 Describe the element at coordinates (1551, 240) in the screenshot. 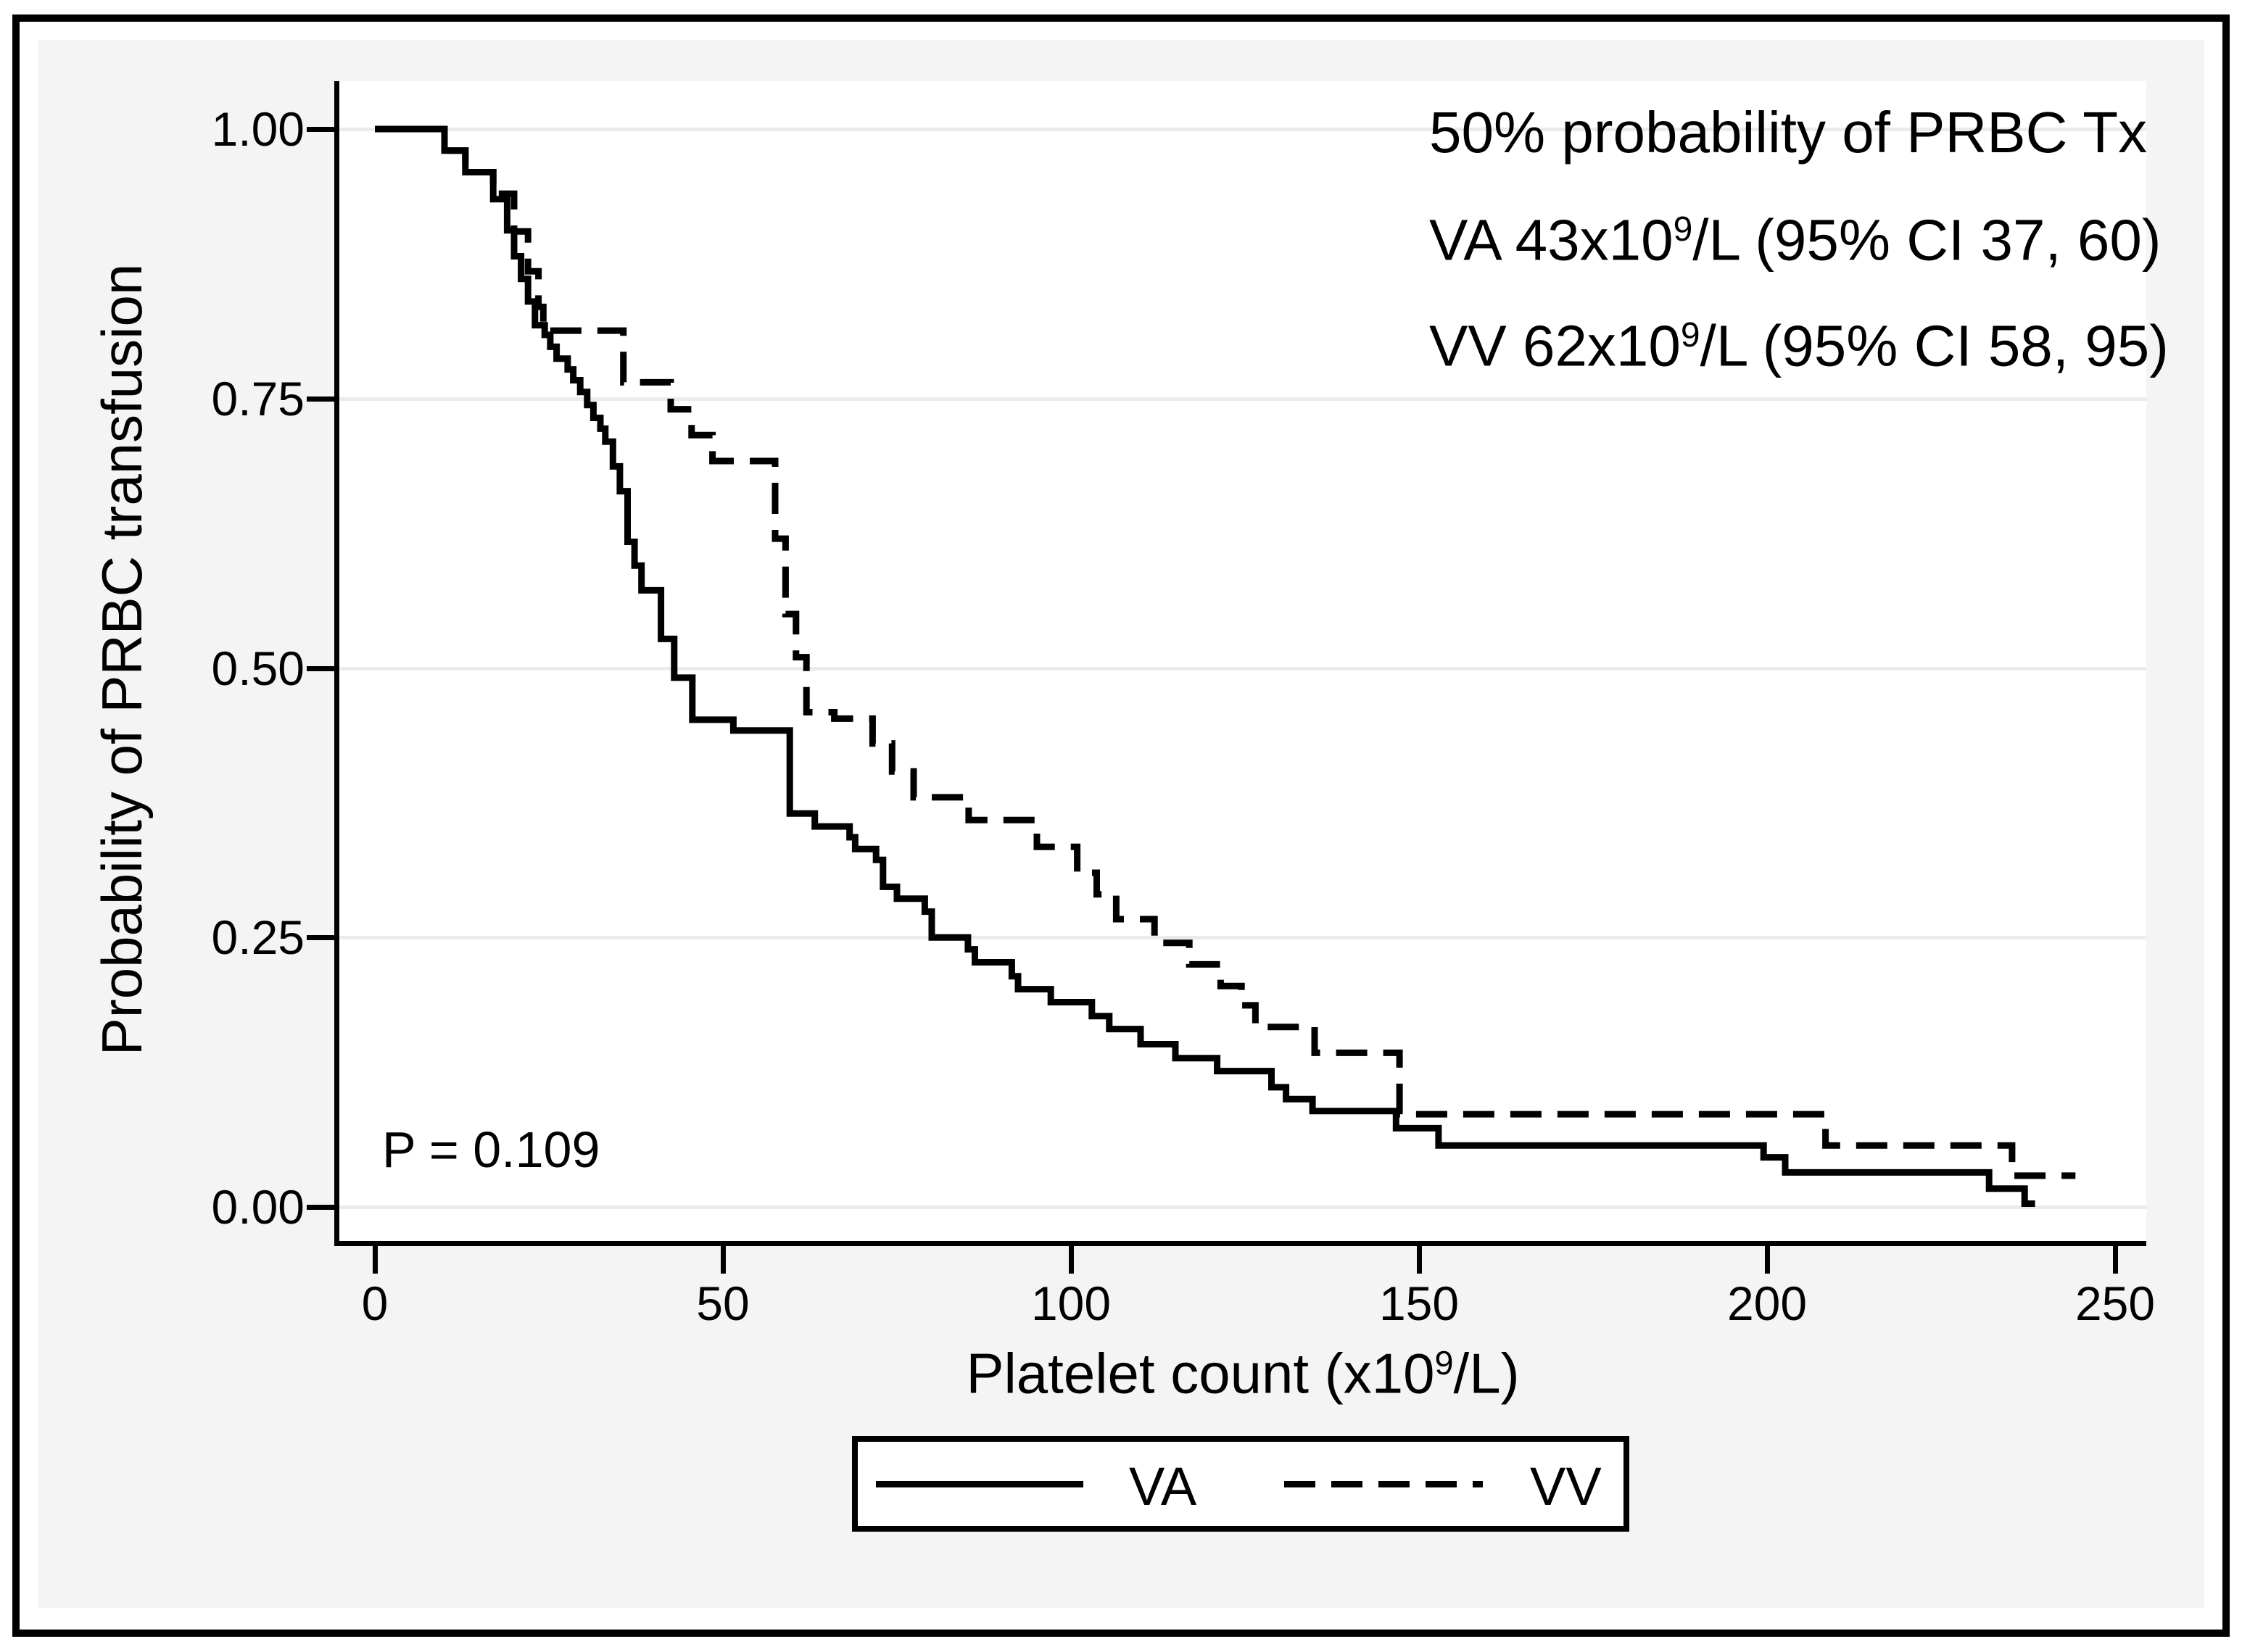

I see `annotation-line-2-pre: VA 43x10` at that location.